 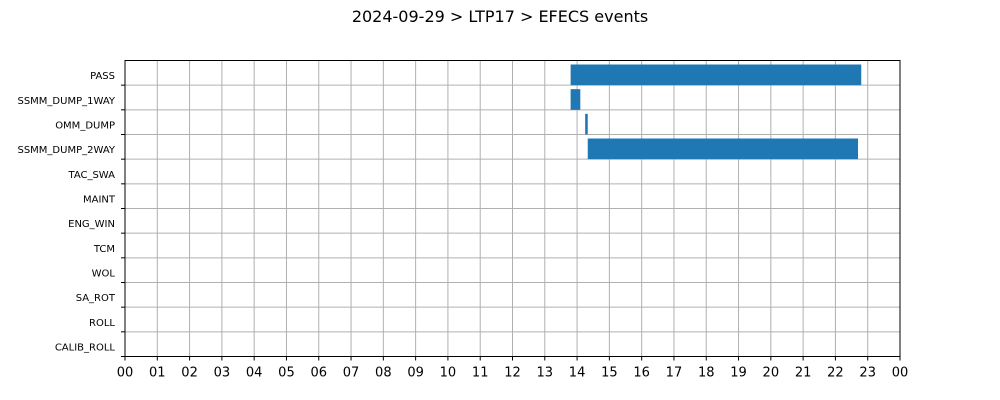 What do you see at coordinates (480, 373) in the screenshot?
I see `x-tick-label: 11` at bounding box center [480, 373].